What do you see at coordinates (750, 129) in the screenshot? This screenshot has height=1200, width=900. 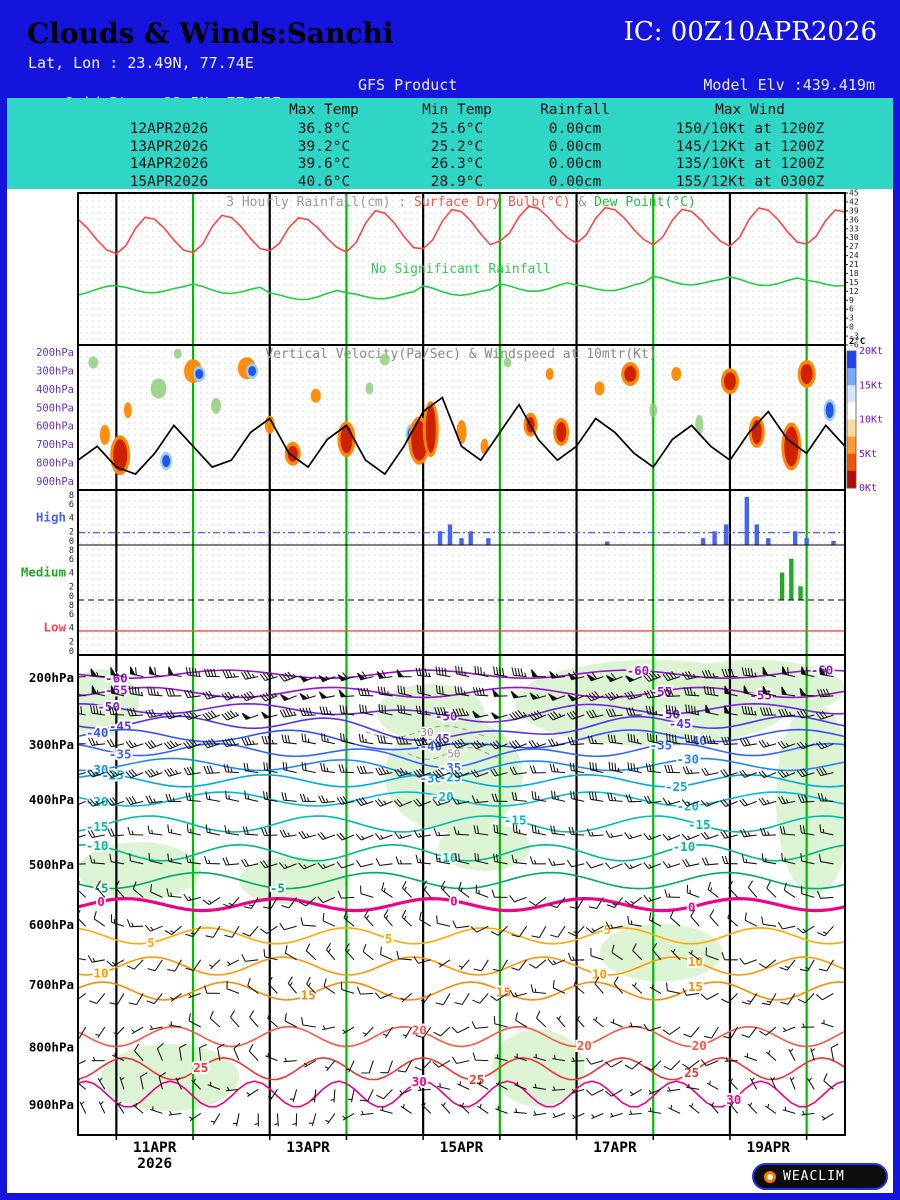 I see `table-cell: 150/10Kt at 1200Z` at bounding box center [750, 129].